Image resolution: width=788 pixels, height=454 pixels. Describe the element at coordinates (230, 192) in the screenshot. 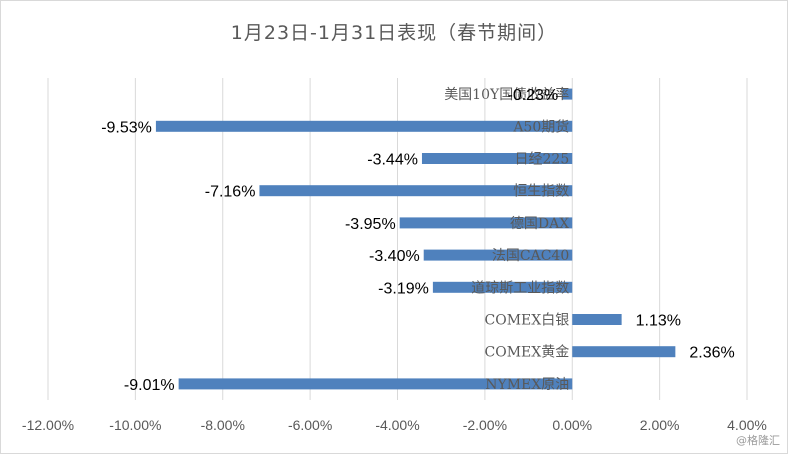

I see `data-label: -7.16%` at that location.